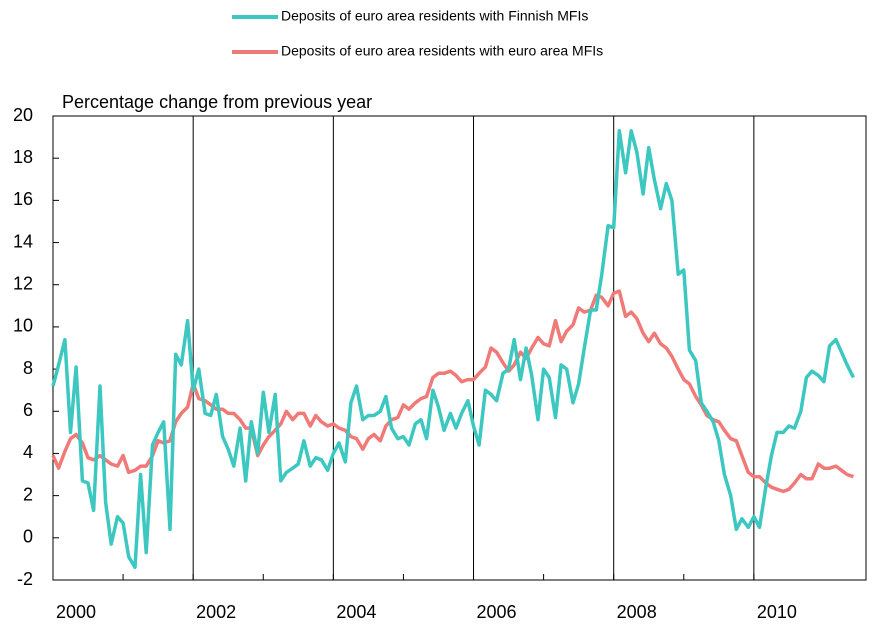  I want to click on y-tick-label: 6, so click(28, 410).